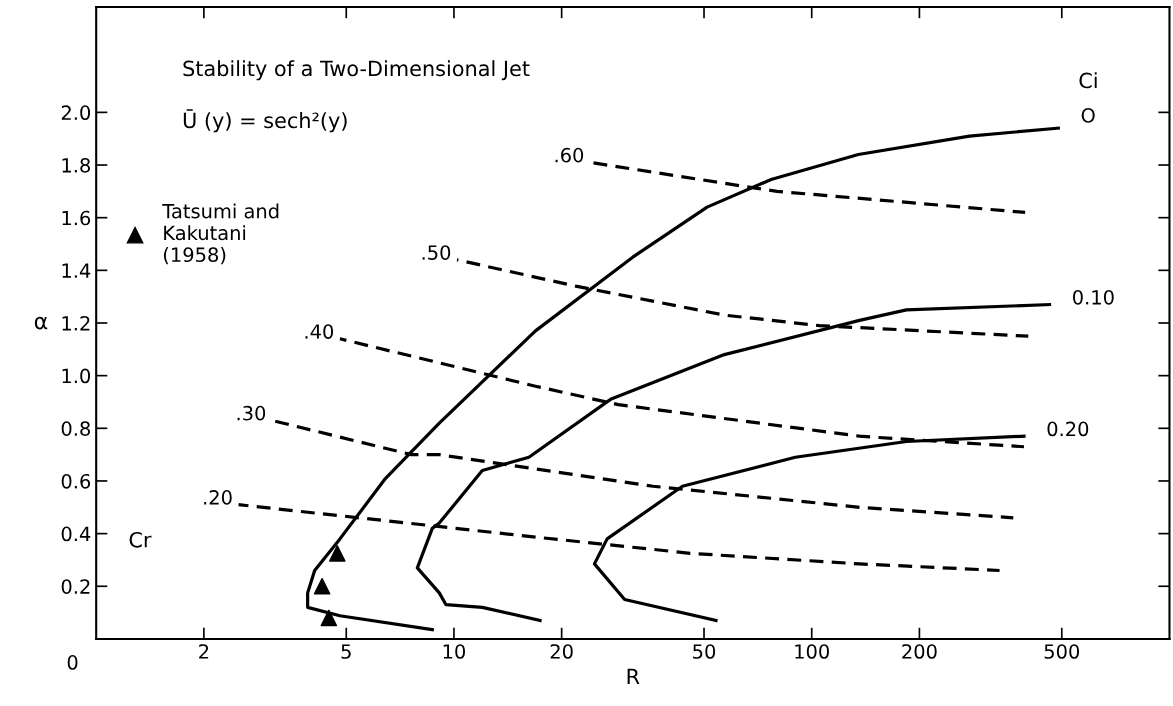 The width and height of the screenshot is (1173, 706). Describe the element at coordinates (76, 323) in the screenshot. I see `y-tick-label: 1.2` at that location.